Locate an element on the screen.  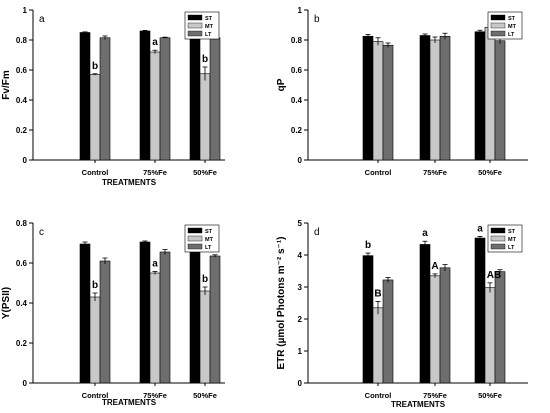
panel-letter: d is located at coordinates (317, 232).